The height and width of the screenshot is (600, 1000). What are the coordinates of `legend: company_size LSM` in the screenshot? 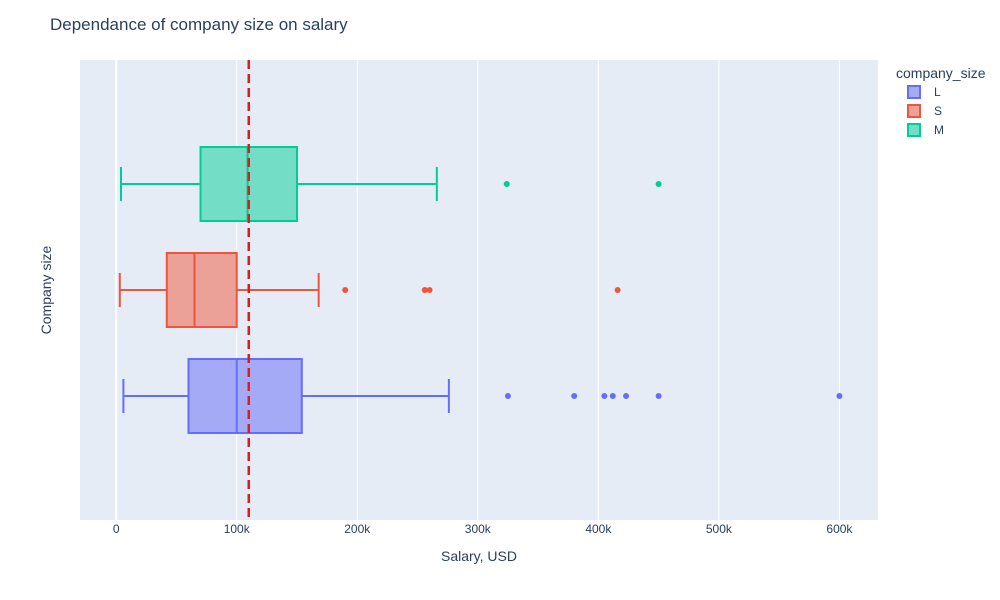 It's located at (941, 101).